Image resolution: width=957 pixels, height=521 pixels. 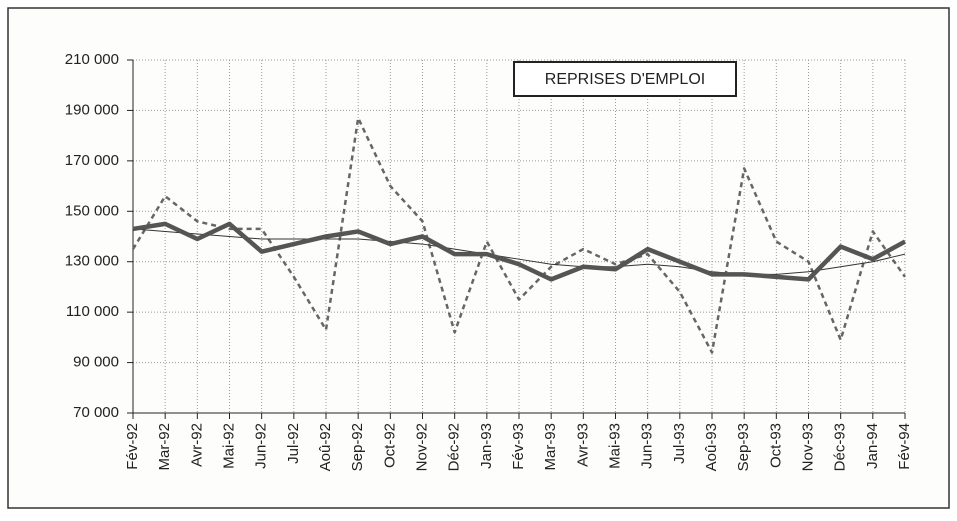 What do you see at coordinates (582, 445) in the screenshot?
I see `x-tick-label: Avr-93` at bounding box center [582, 445].